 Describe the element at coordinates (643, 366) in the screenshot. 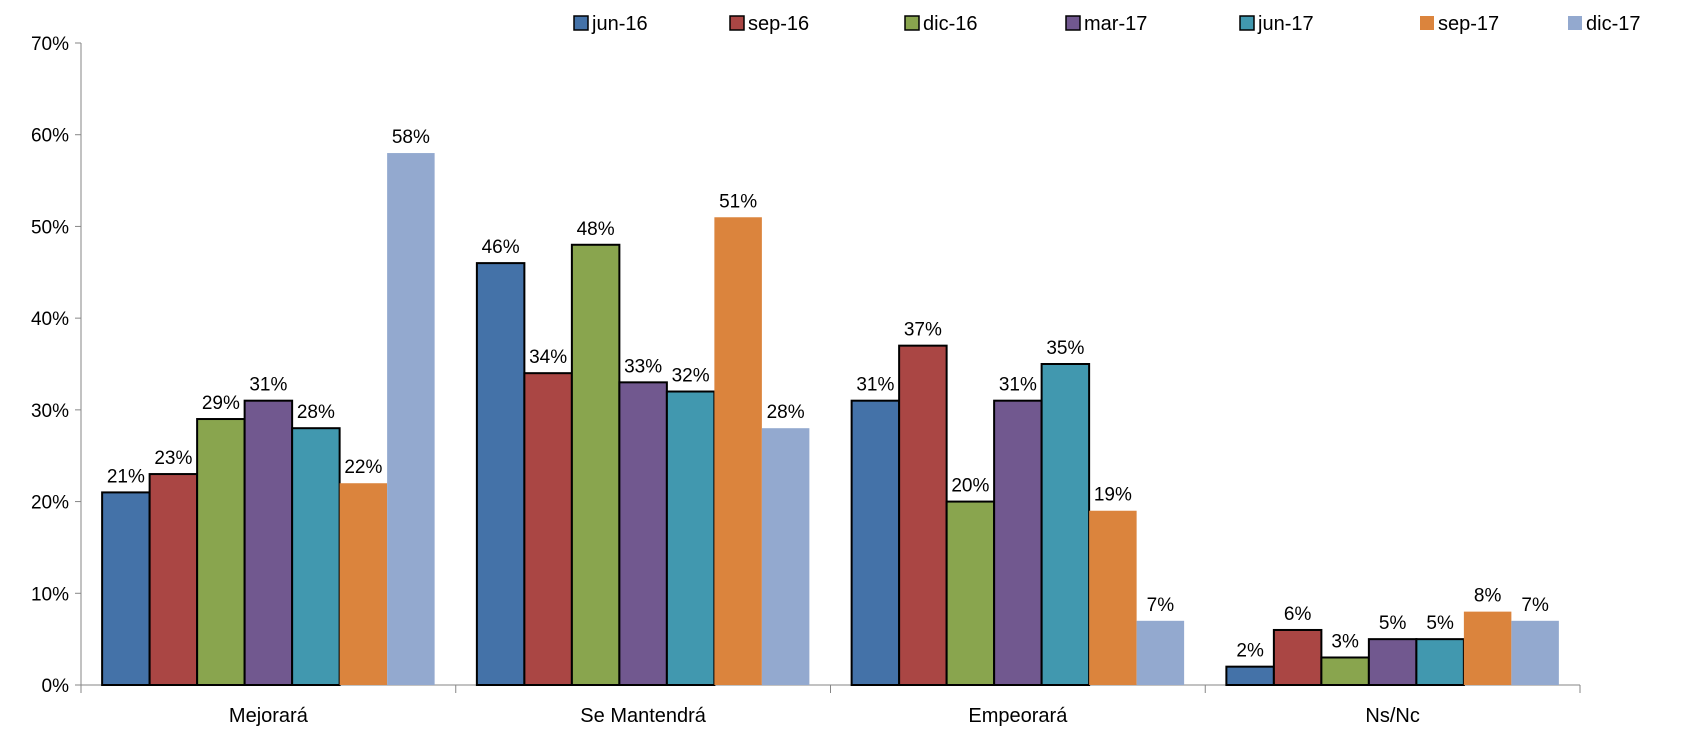

I see `data-label: 33%` at that location.